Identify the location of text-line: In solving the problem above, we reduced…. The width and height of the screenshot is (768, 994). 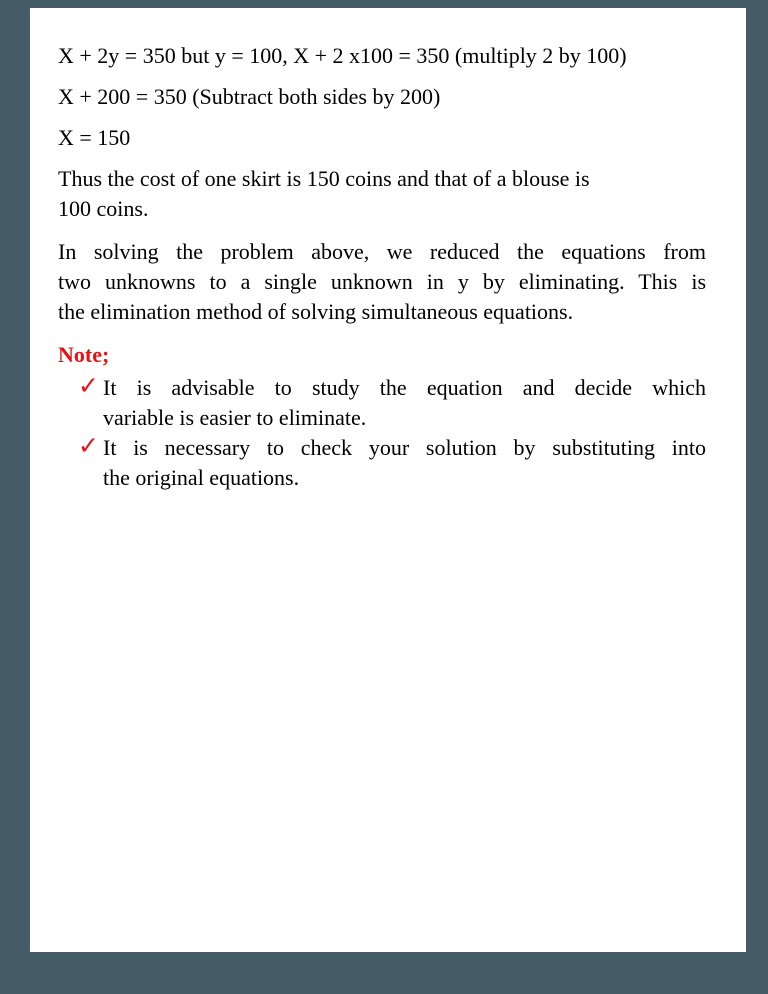
(382, 251).